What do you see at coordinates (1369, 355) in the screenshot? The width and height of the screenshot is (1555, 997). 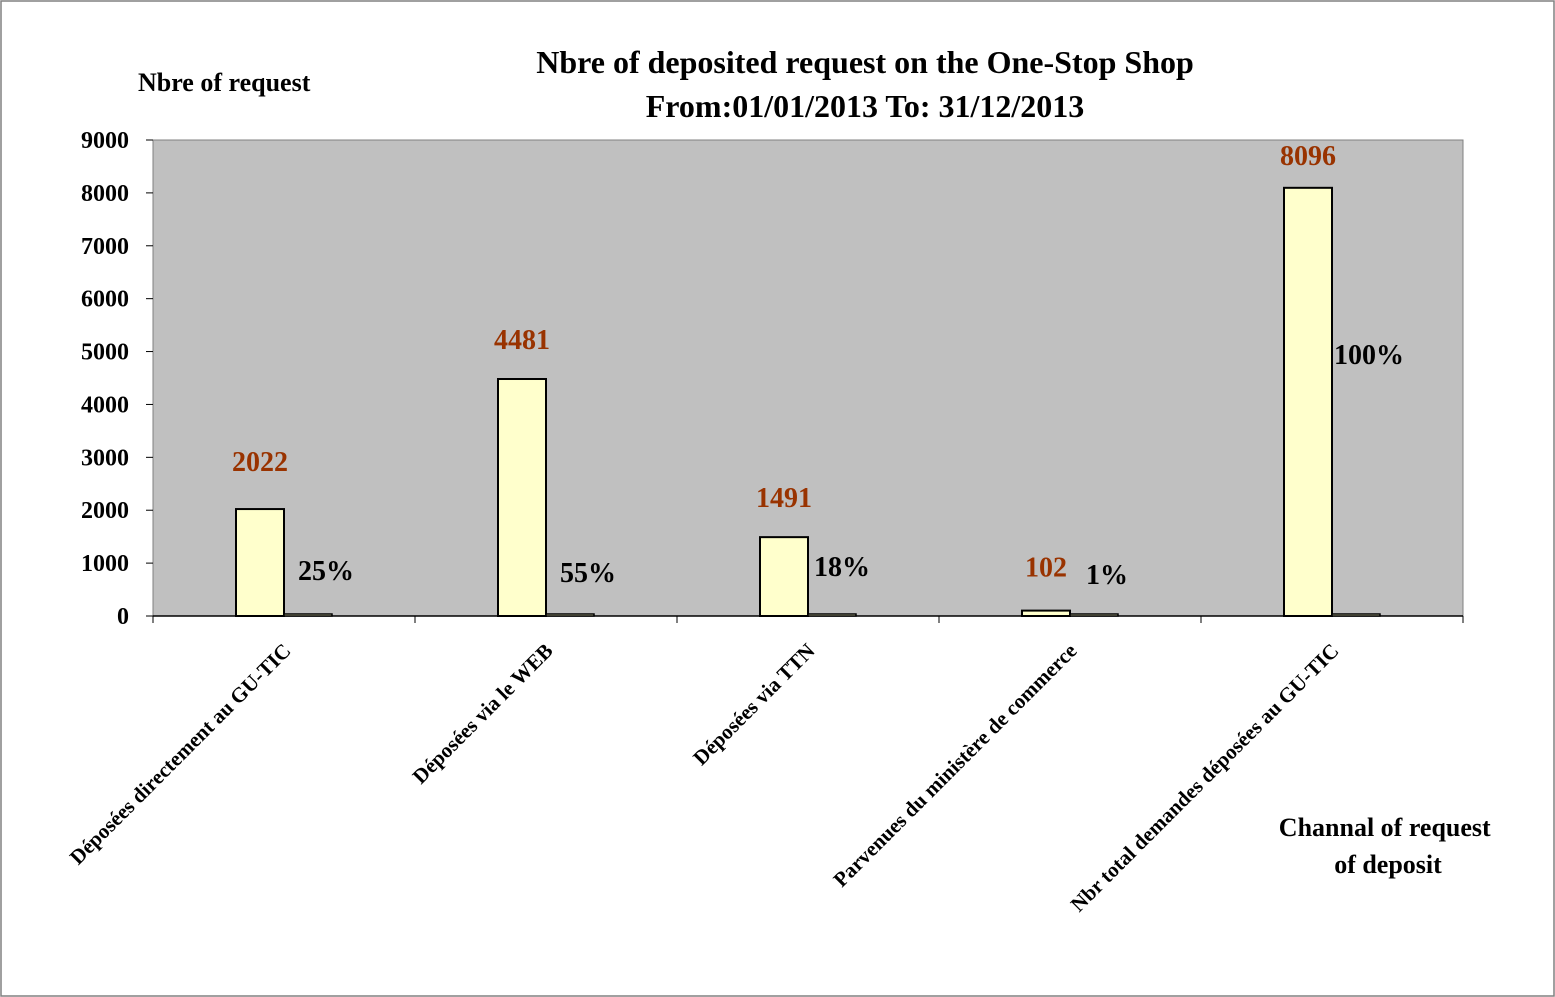 I see `percent-label: 100%` at bounding box center [1369, 355].